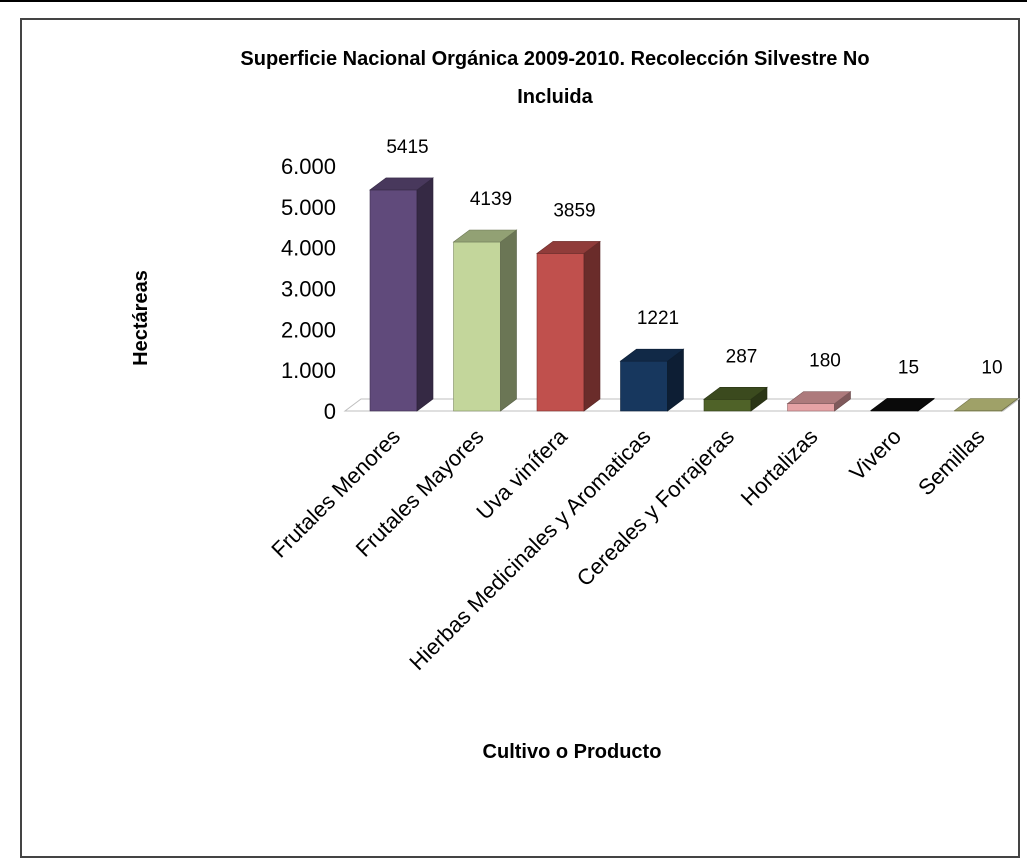 The width and height of the screenshot is (1027, 866). I want to click on y-tick-label: 2.000, so click(308, 329).